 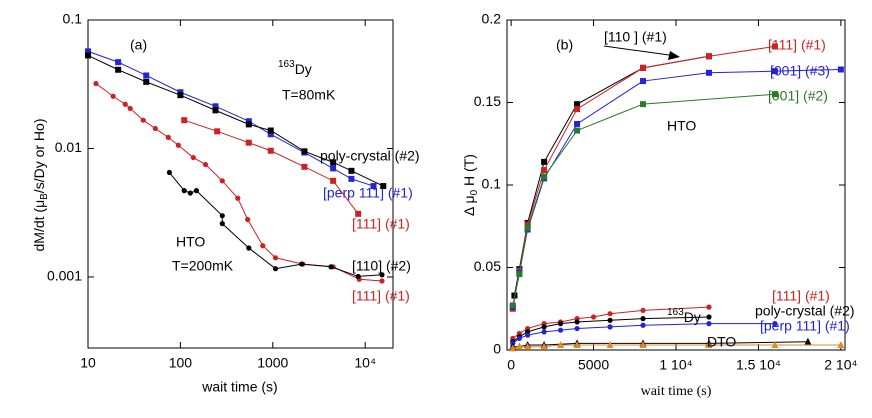 What do you see at coordinates (469, 205) in the screenshot?
I see `text-part: Δ μ` at bounding box center [469, 205].